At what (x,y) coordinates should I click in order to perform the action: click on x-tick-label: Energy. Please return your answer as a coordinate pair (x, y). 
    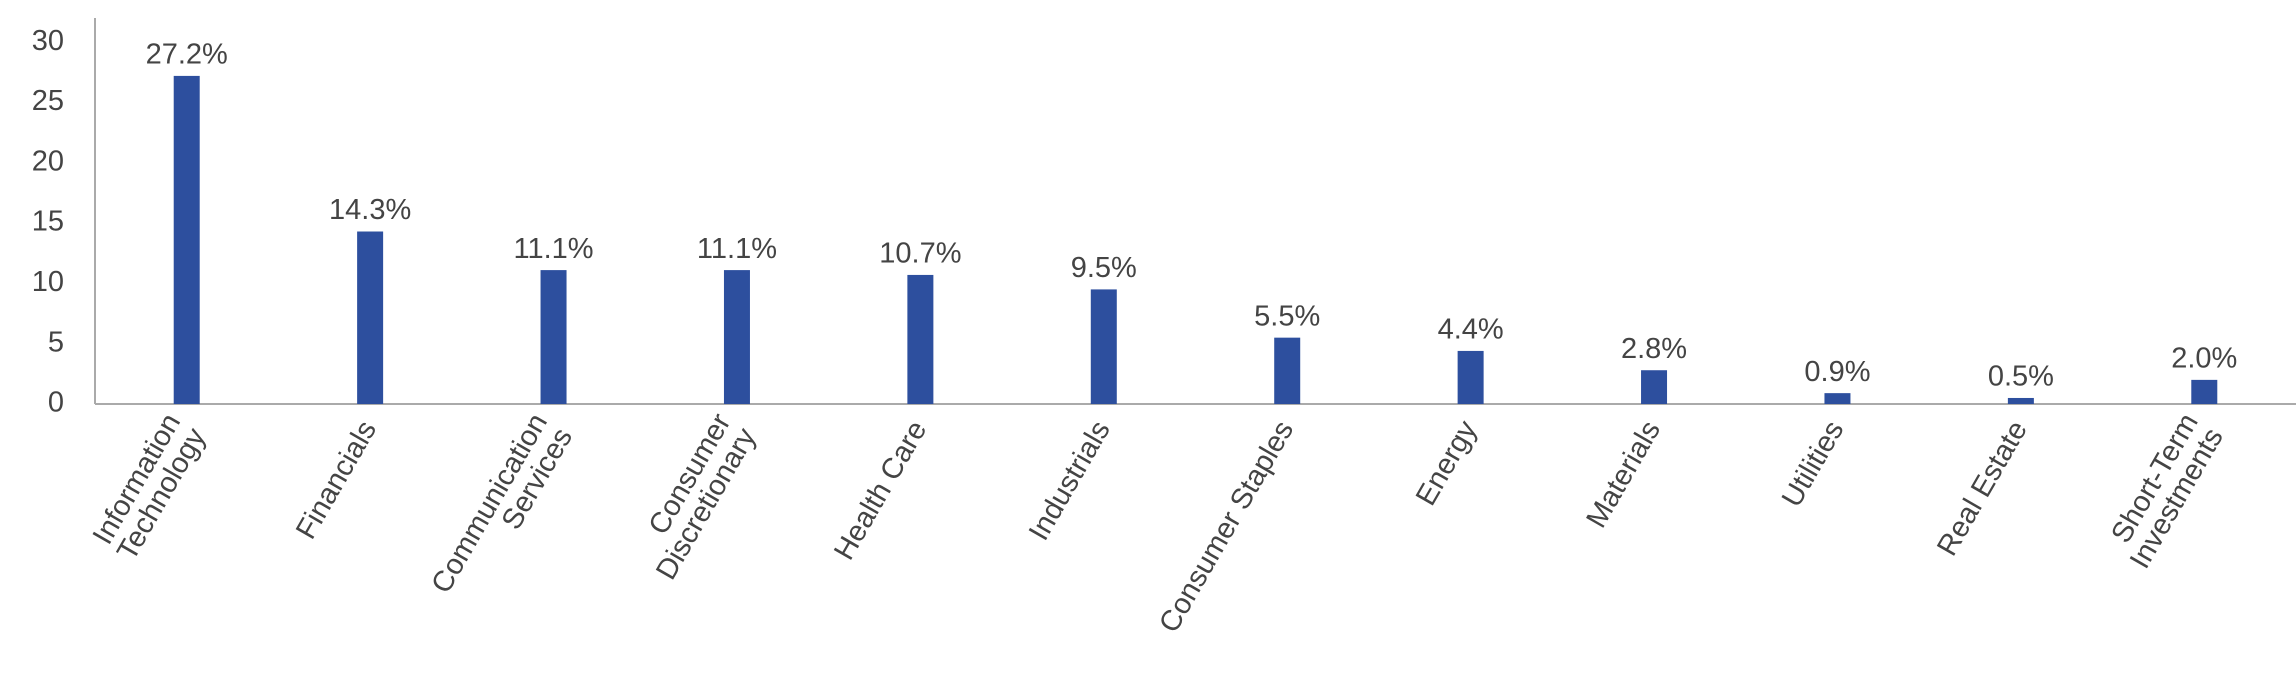
    Looking at the image, I should click on (1447, 463).